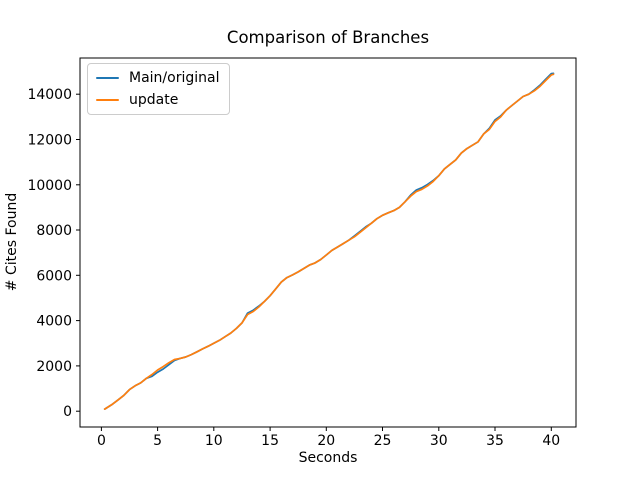 Image resolution: width=640 pixels, height=480 pixels. Describe the element at coordinates (214, 441) in the screenshot. I see `x-tick-label: 10` at that location.